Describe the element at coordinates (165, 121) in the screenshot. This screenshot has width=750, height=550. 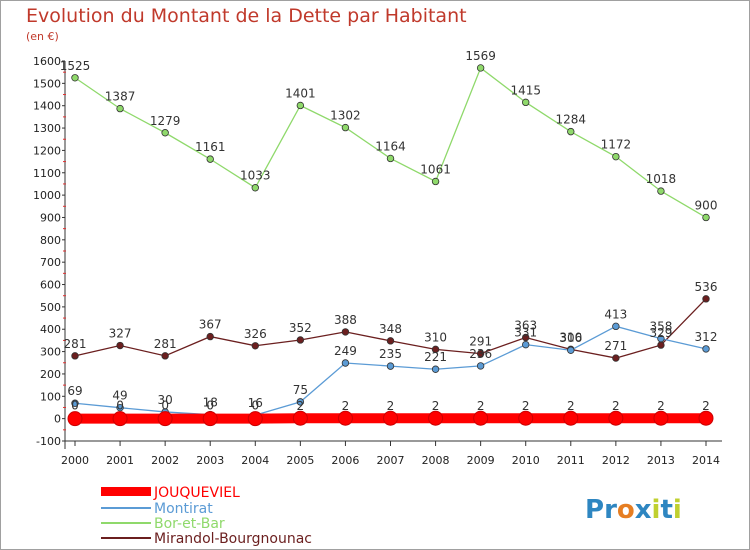
I see `data-label: 1279` at that location.